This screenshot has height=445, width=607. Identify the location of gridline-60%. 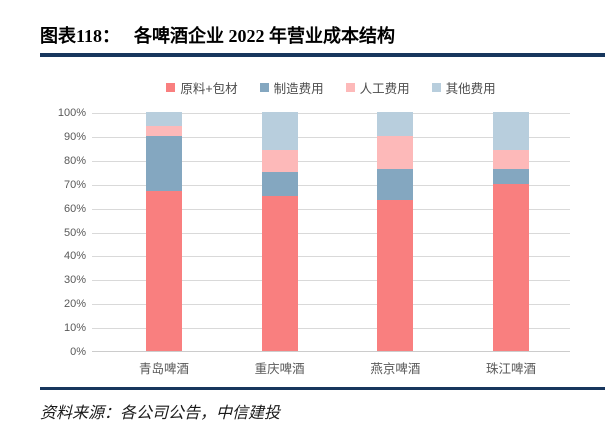
(331, 209).